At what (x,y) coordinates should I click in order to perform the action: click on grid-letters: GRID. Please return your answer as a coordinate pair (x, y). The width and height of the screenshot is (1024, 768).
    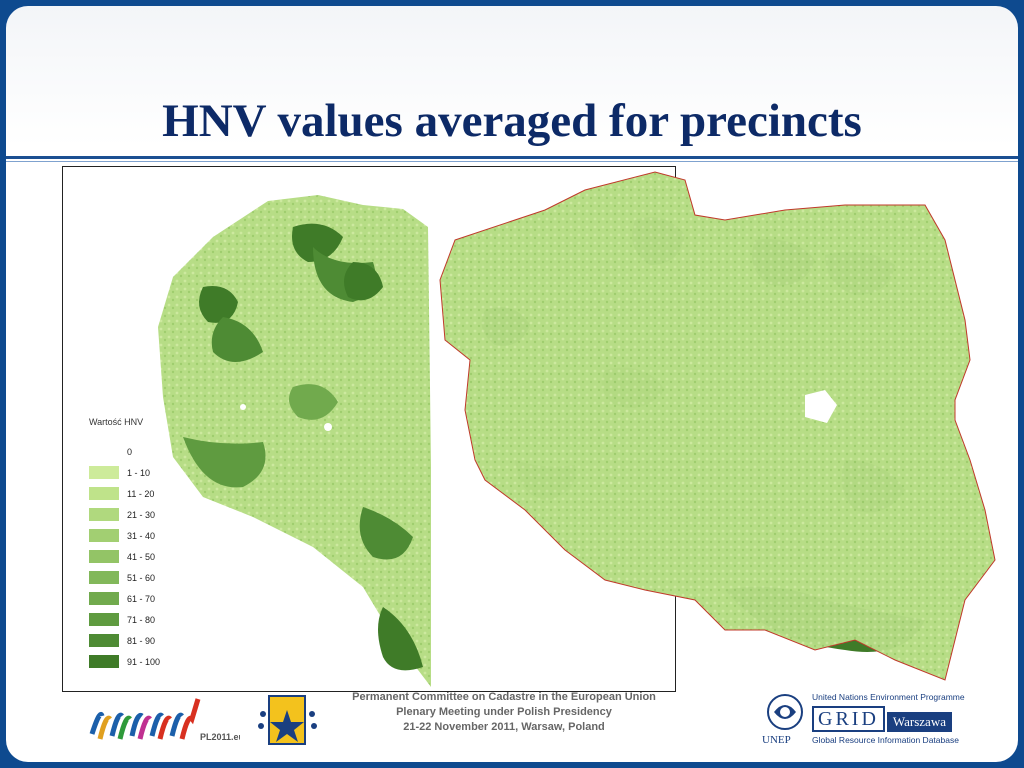
    Looking at the image, I should click on (848, 719).